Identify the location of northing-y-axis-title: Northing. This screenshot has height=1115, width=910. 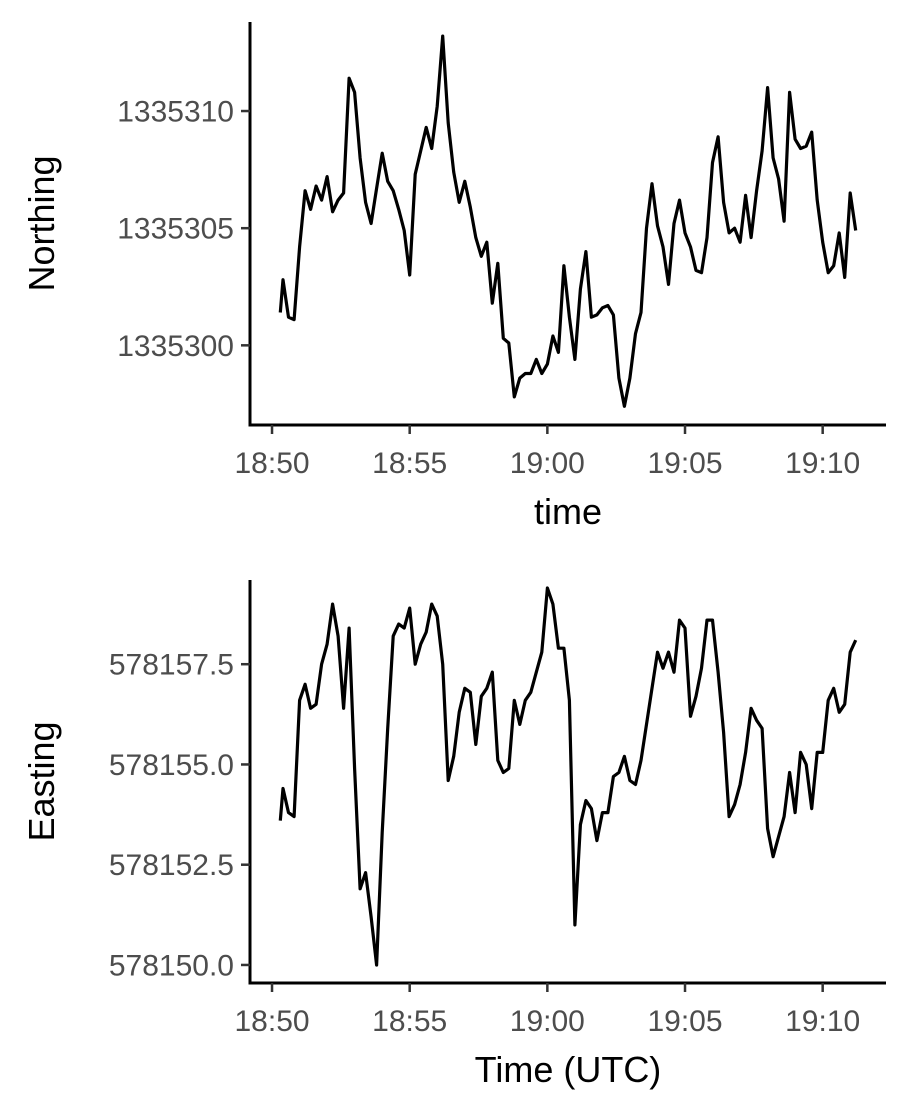
(41, 223).